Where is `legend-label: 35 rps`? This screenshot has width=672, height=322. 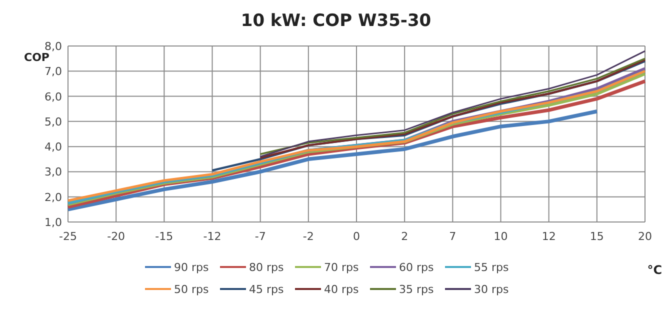
legend-label: 35 rps is located at coordinates (416, 289).